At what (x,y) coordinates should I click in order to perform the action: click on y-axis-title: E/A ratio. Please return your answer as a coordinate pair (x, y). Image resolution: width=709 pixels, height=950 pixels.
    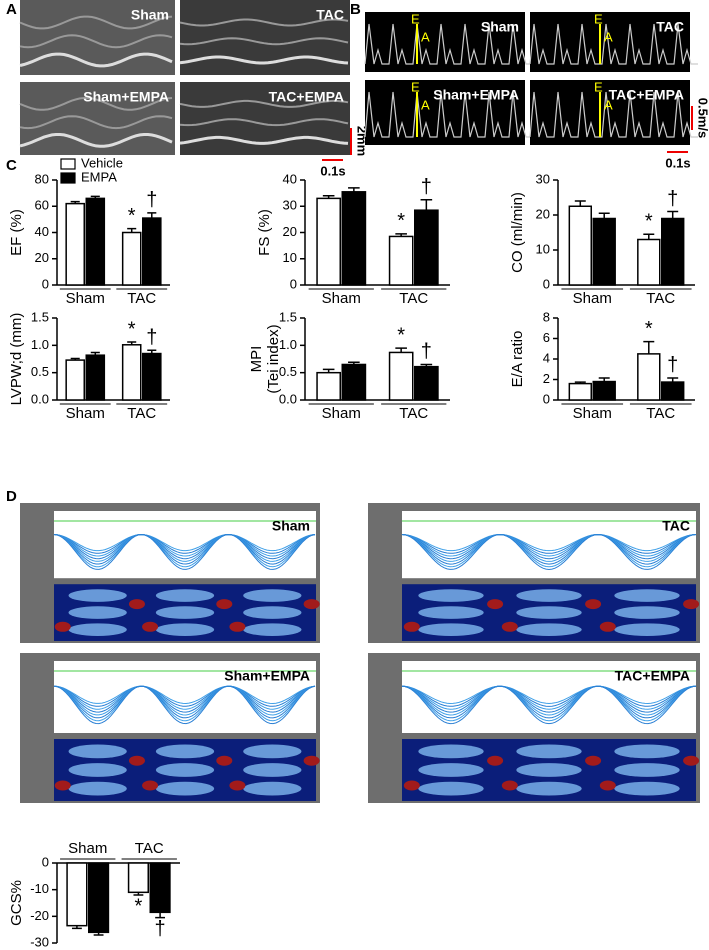
    Looking at the image, I should click on (517, 359).